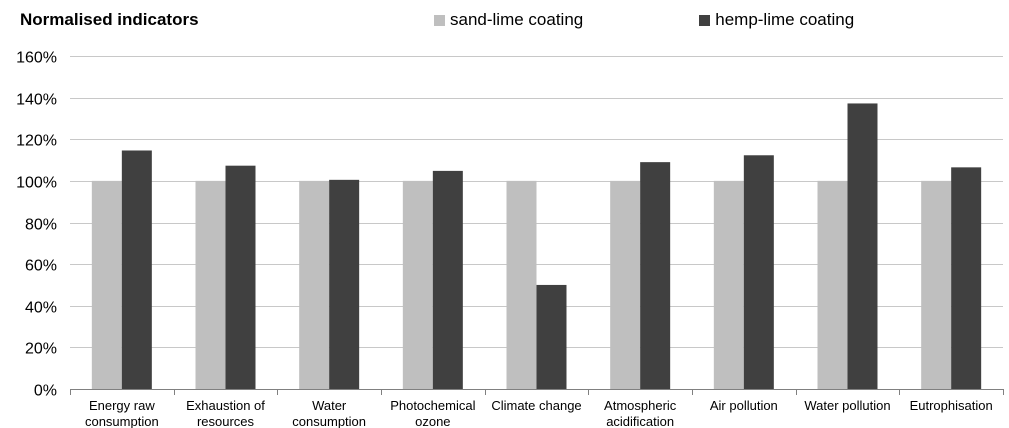 The height and width of the screenshot is (428, 1009). Describe the element at coordinates (432, 413) in the screenshot. I see `x-tick-label: Photochemical ozone` at that location.